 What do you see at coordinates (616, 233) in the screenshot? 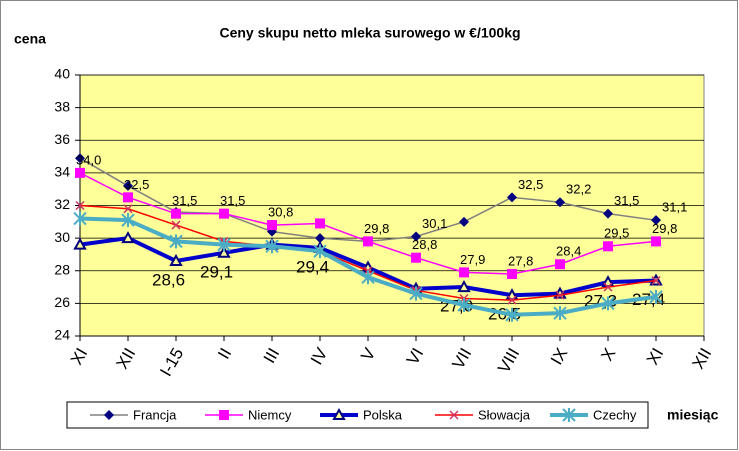
I see `data-label: 29,5` at bounding box center [616, 233].